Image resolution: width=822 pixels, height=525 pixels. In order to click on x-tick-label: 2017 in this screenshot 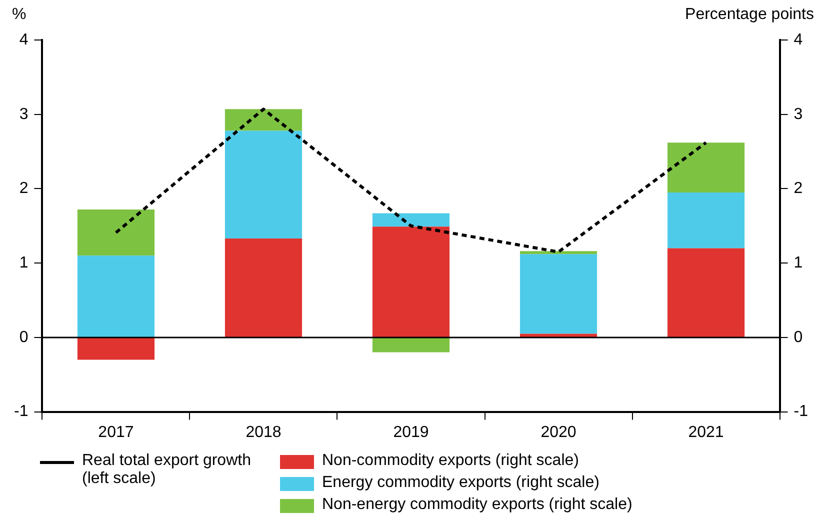, I will do `click(116, 432)`.